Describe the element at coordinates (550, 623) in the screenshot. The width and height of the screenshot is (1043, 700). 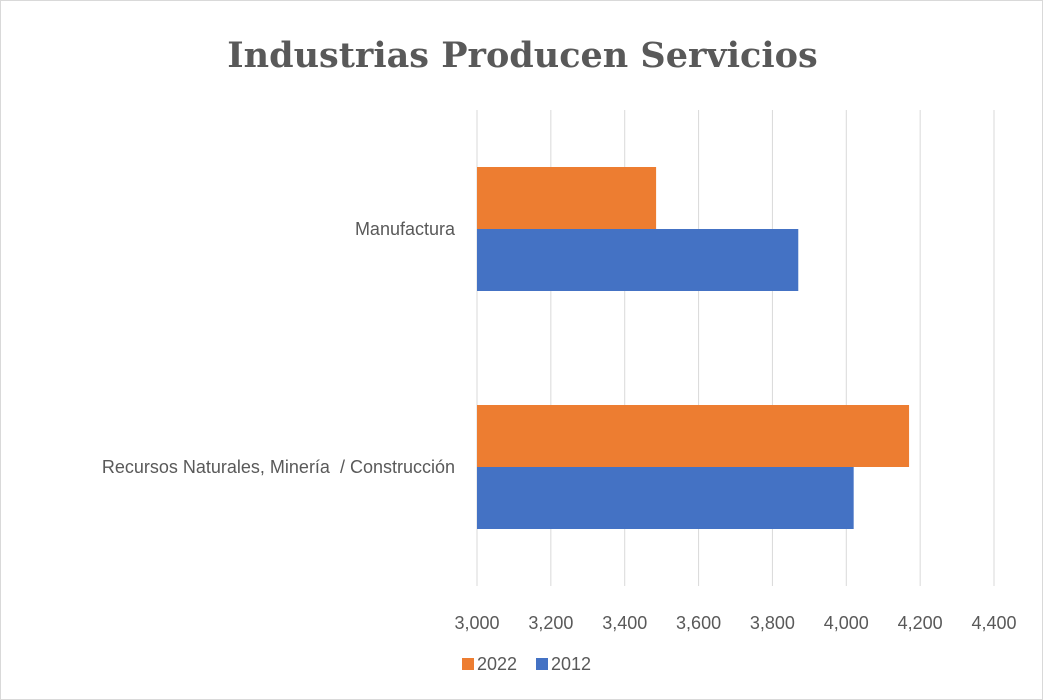
I see `x-tick-label-1: 3,200` at that location.